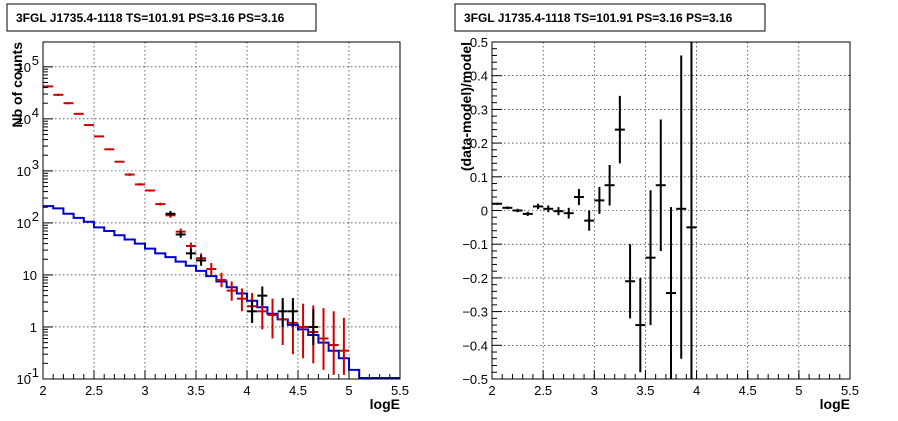 The width and height of the screenshot is (898, 421). What do you see at coordinates (475, 312) in the screenshot?
I see `residual-y-tick-label: −0.3` at bounding box center [475, 312].